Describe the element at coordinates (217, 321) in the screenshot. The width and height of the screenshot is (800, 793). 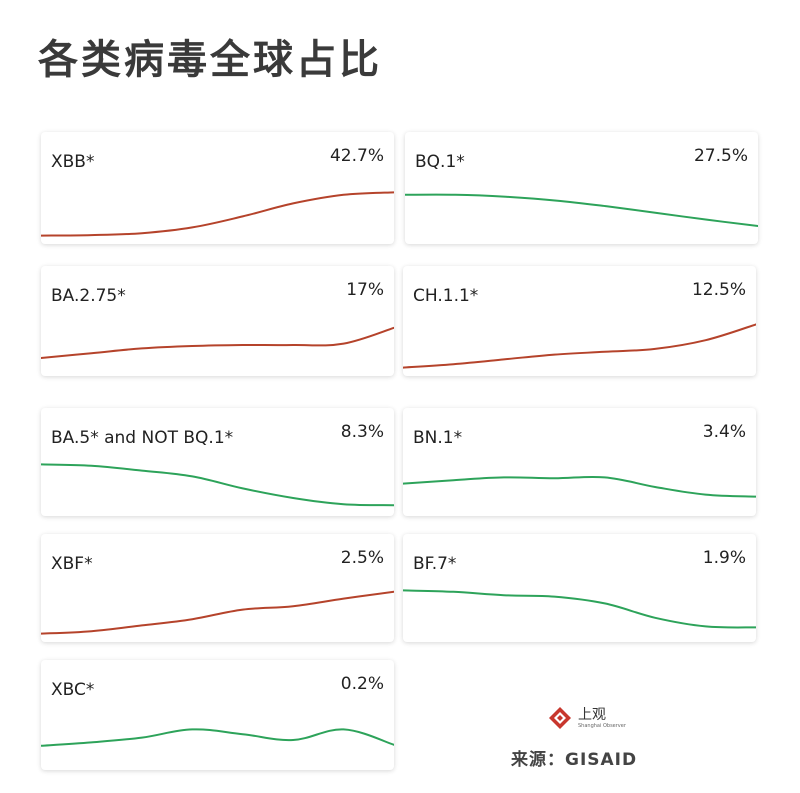
I see `variant-card-ba275: BA.2.75* 17%` at that location.